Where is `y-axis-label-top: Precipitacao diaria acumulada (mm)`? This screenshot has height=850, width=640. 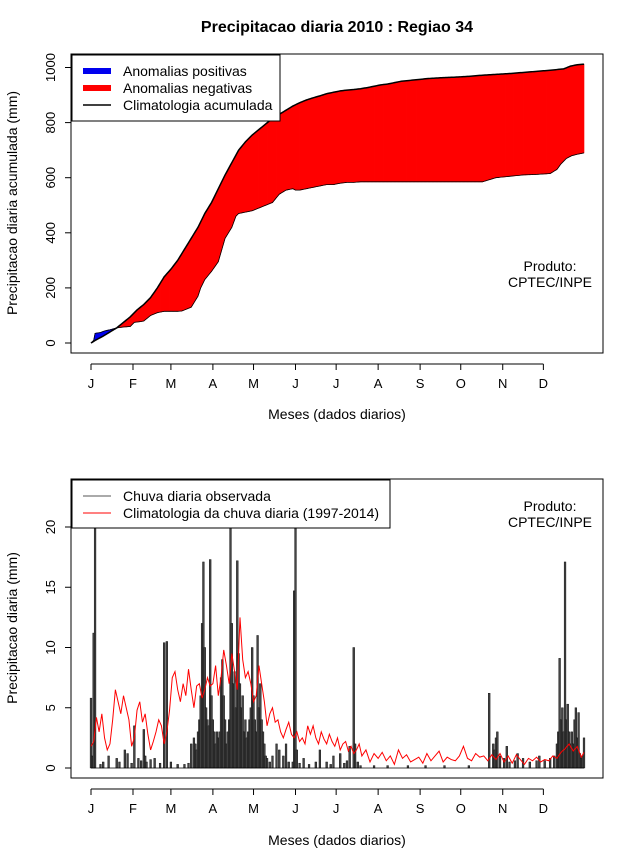
y-axis-label-top: Precipitacao diaria acumulada (mm) is located at coordinates (12, 203).